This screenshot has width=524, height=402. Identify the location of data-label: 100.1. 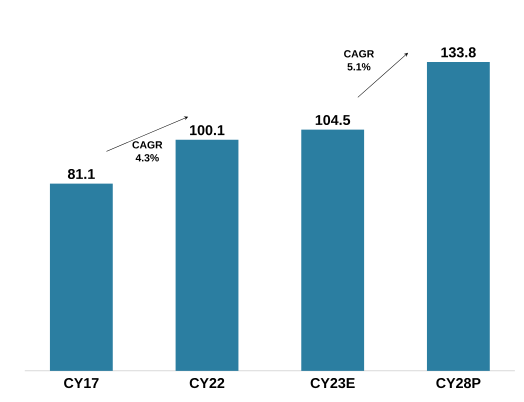
(207, 130).